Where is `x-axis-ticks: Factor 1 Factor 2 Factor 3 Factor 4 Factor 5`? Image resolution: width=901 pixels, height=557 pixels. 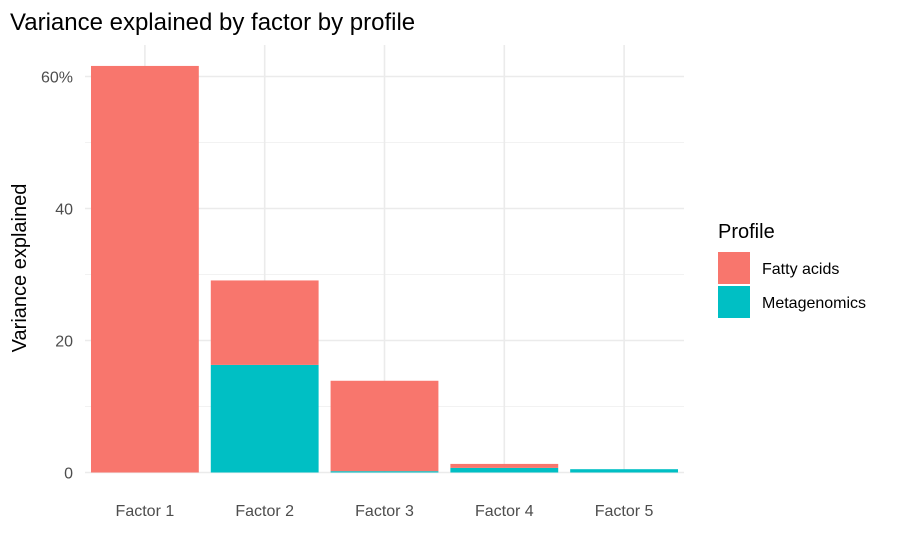 x-axis-ticks: Factor 1 Factor 2 Factor 3 Factor 4 Factor 5 is located at coordinates (385, 511).